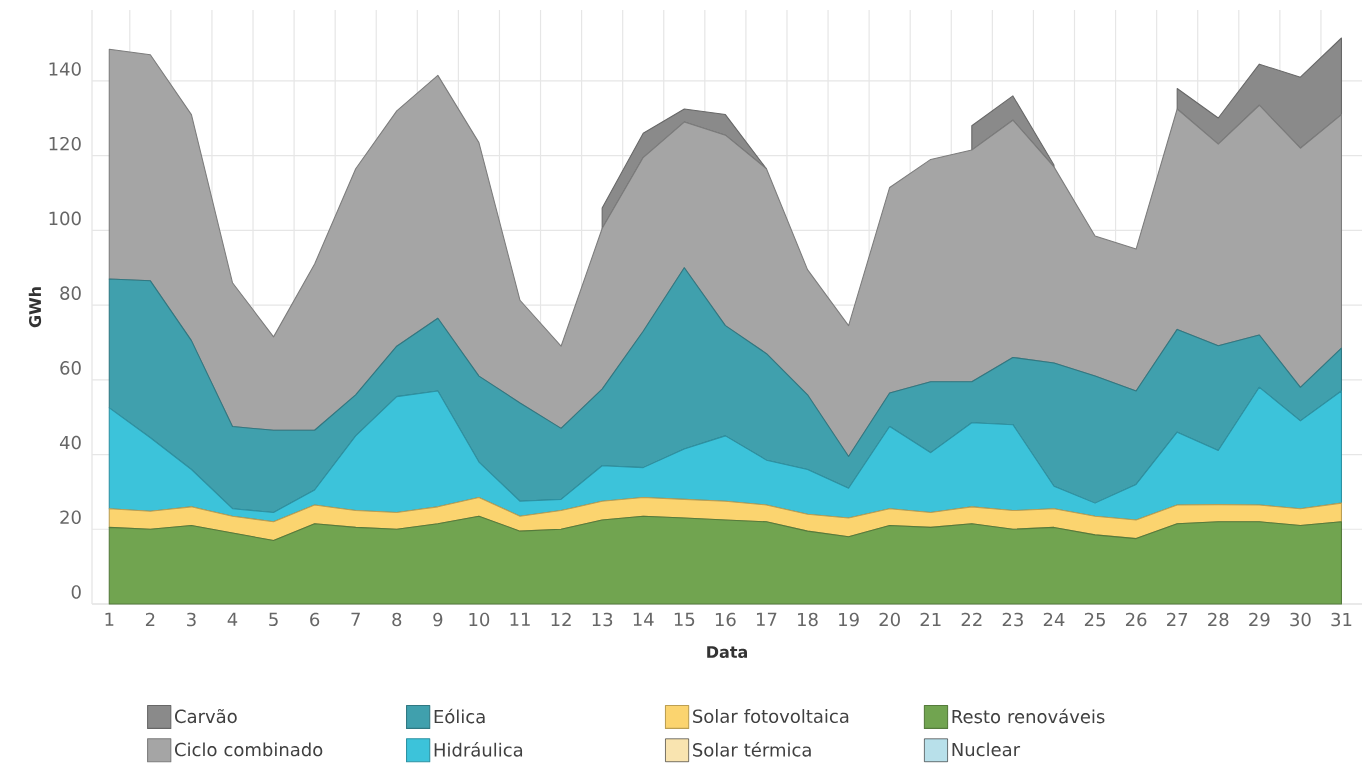  I want to click on x-tick-label: 25, so click(1094, 619).